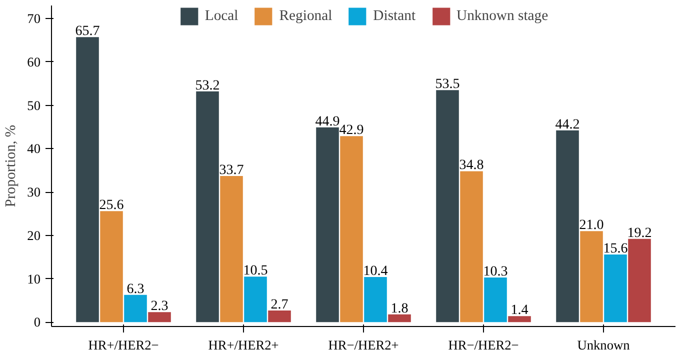  What do you see at coordinates (495, 272) in the screenshot?
I see `data-label: 10.3` at bounding box center [495, 272].